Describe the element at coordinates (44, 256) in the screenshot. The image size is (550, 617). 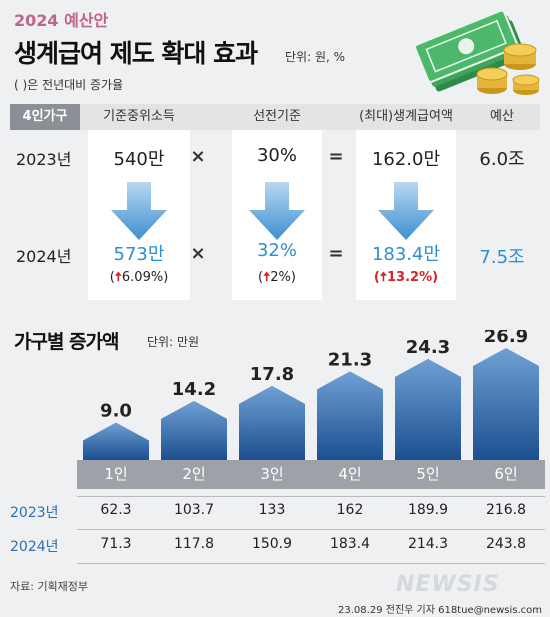
I see `row-year-2024: 2024년` at that location.